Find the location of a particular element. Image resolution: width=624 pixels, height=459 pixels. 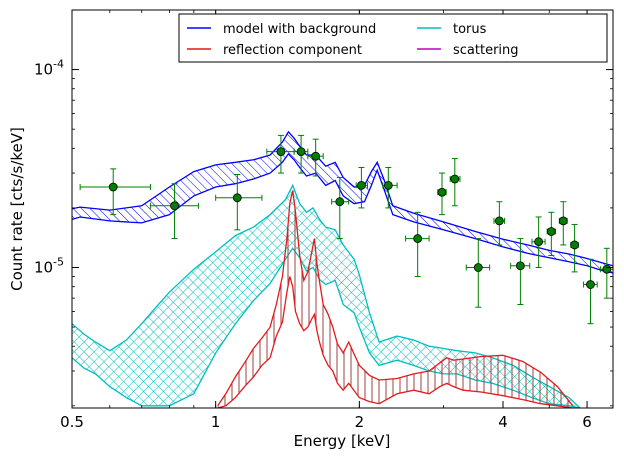

legend-label-reflection-component: reflection component is located at coordinates (292, 50).